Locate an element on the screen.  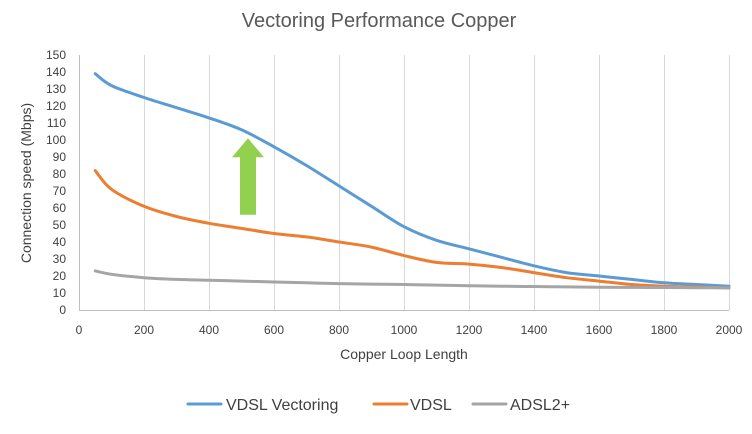
x-tick-label: 600 is located at coordinates (274, 330).